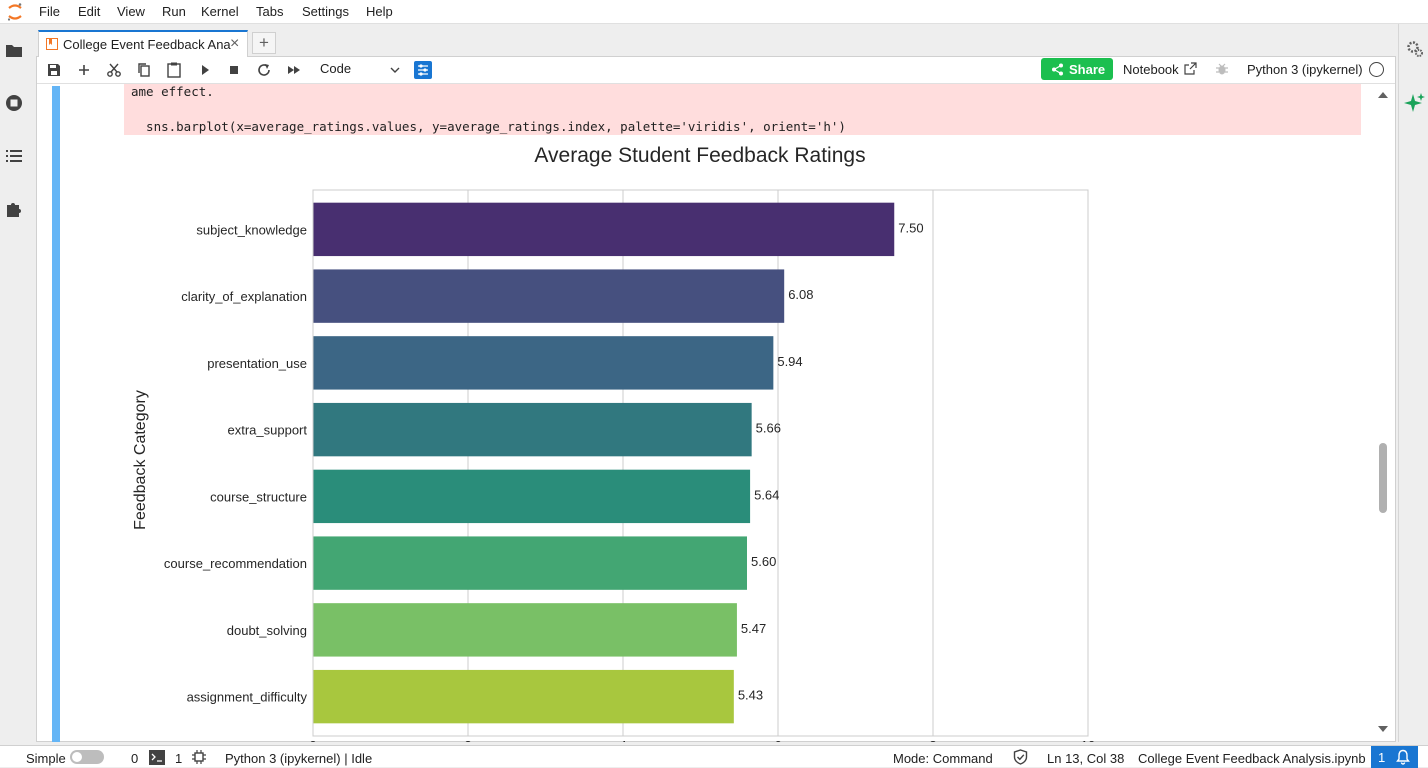 The image size is (1428, 768). I want to click on bar-doubt_solving, so click(525, 630).